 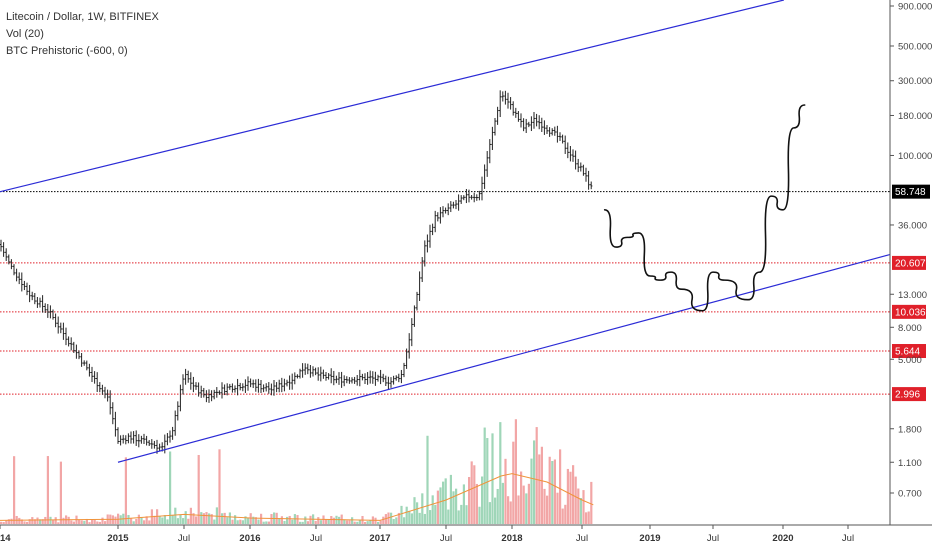 What do you see at coordinates (915, 46) in the screenshot?
I see `y-tick-label: 500.000` at bounding box center [915, 46].